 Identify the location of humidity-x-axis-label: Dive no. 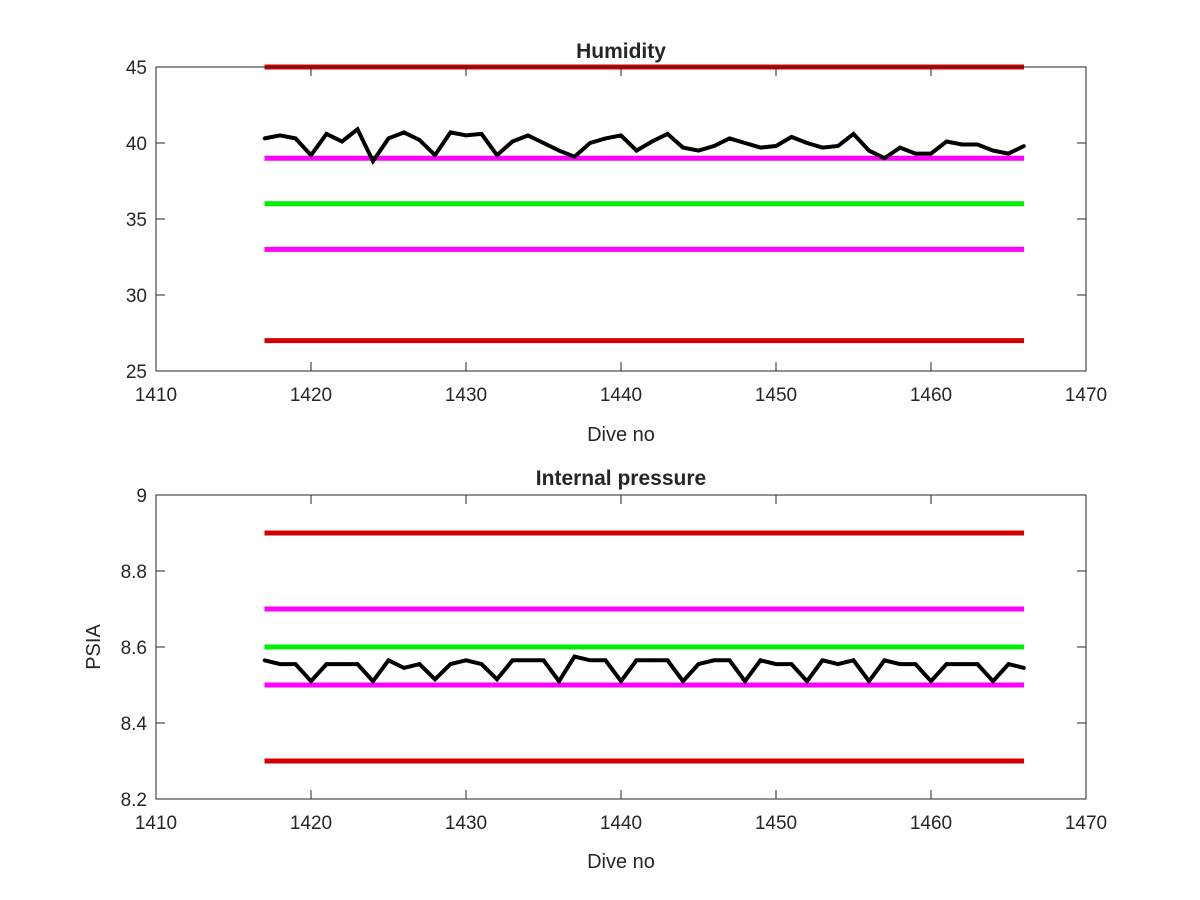
(621, 435).